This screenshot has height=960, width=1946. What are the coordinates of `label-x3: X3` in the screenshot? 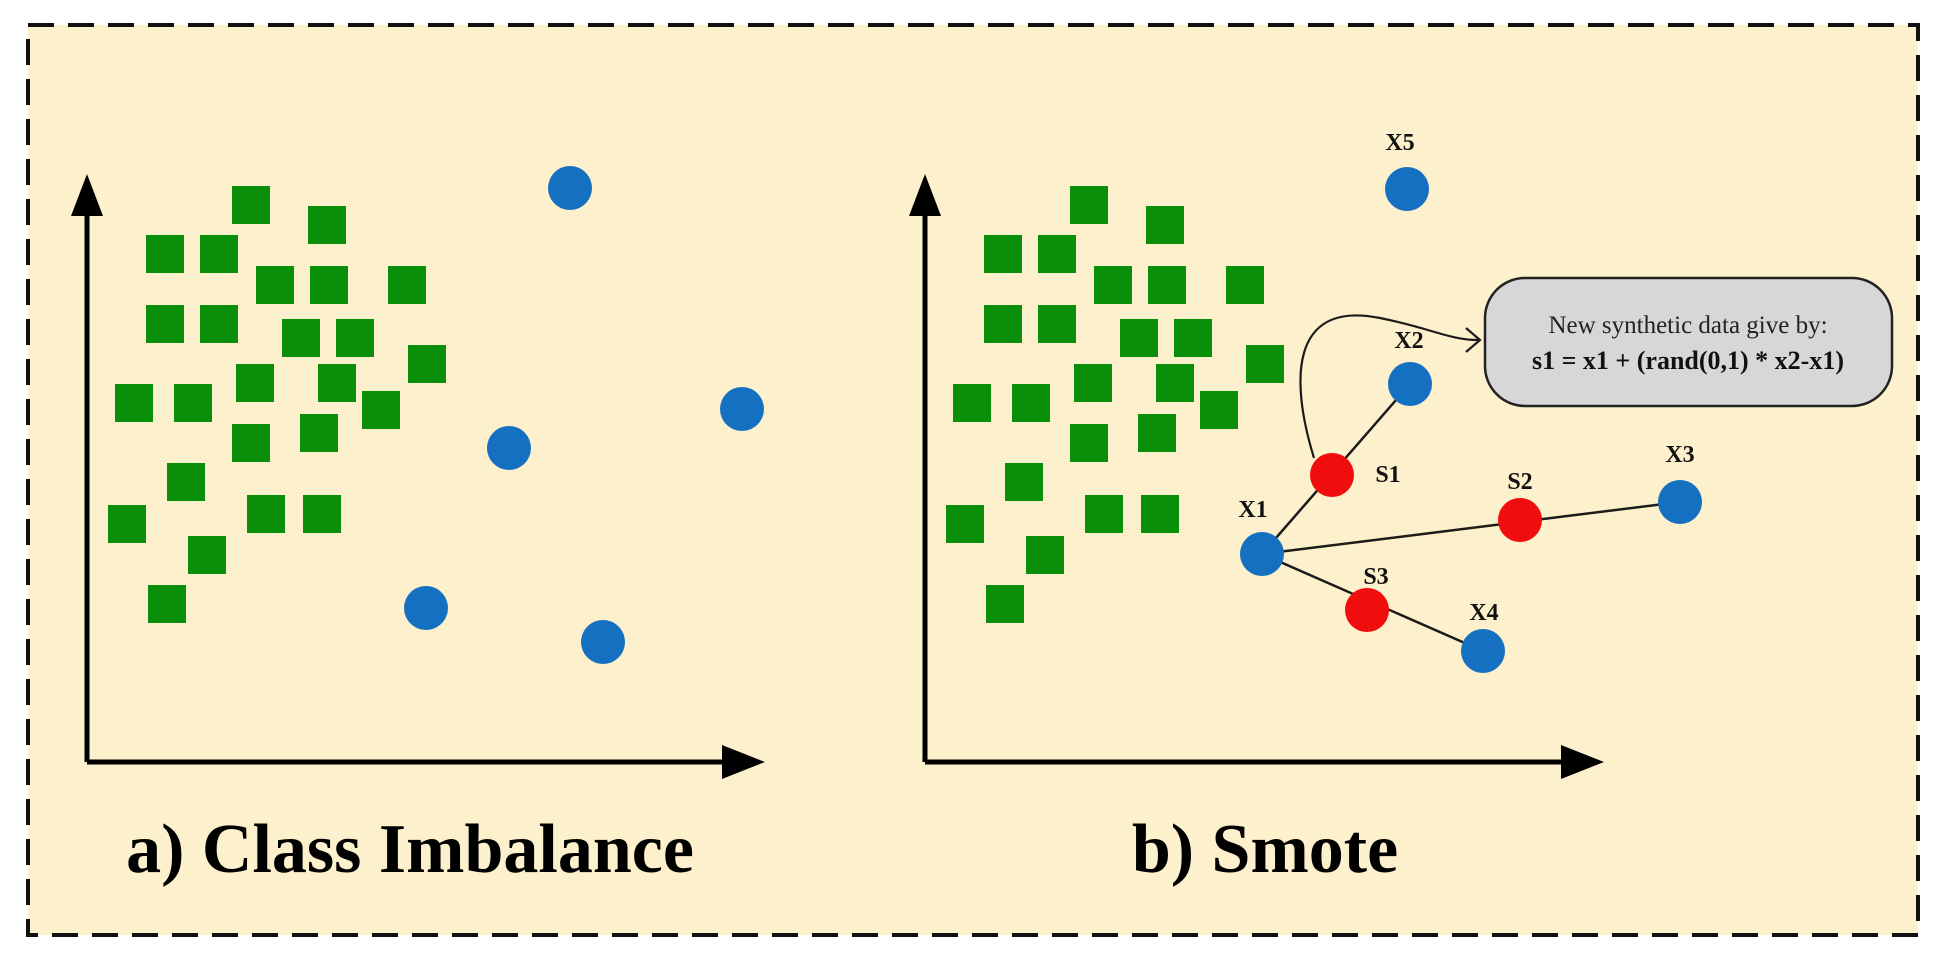 It's located at (1679, 455).